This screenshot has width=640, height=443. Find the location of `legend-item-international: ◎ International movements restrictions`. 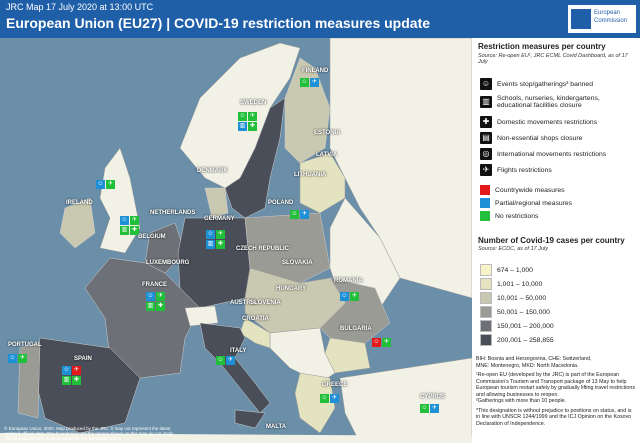

legend-item-international: ◎ International movements restrictions is located at coordinates (543, 154).